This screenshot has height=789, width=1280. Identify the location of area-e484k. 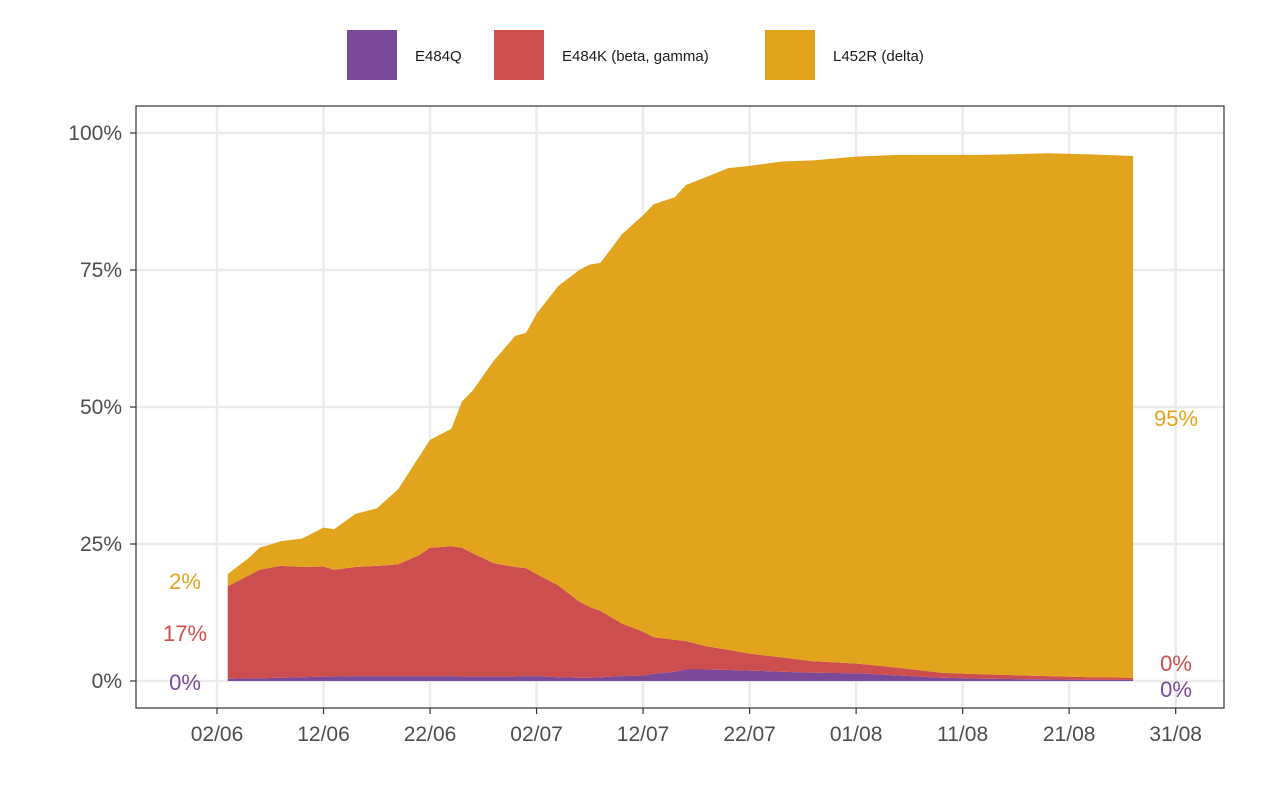
(680, 613).